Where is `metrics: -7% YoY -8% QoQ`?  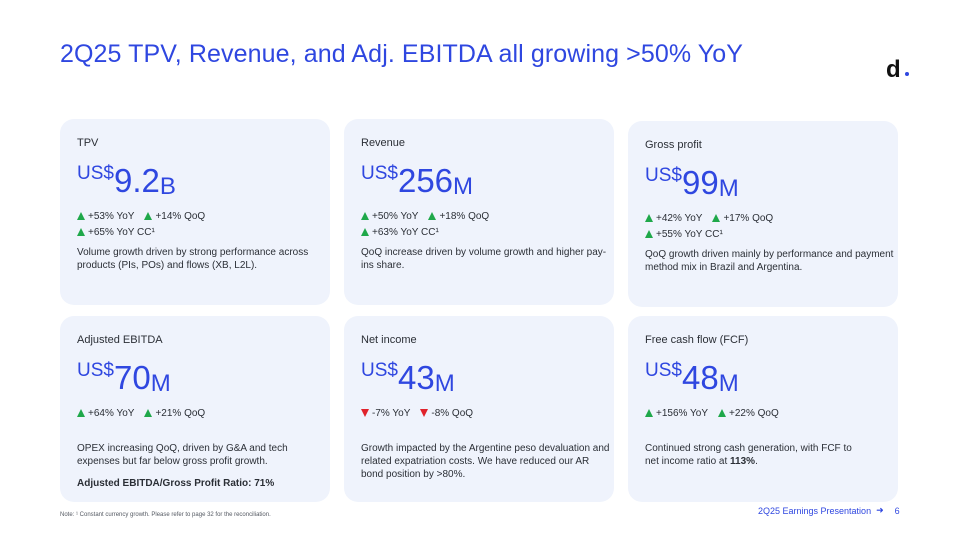 metrics: -7% YoY -8% QoQ is located at coordinates (487, 413).